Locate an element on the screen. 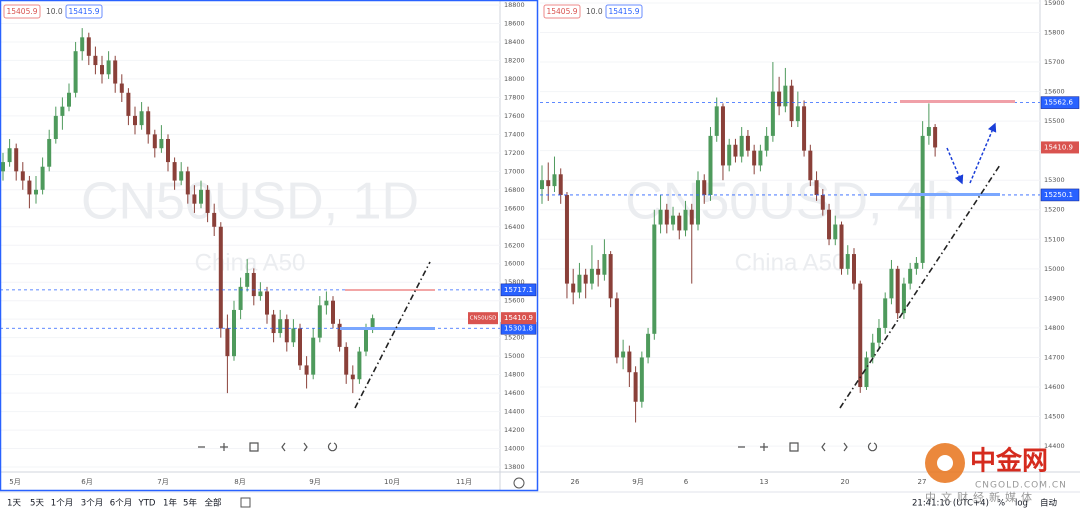  y-tick-label: 17000 is located at coordinates (514, 171).